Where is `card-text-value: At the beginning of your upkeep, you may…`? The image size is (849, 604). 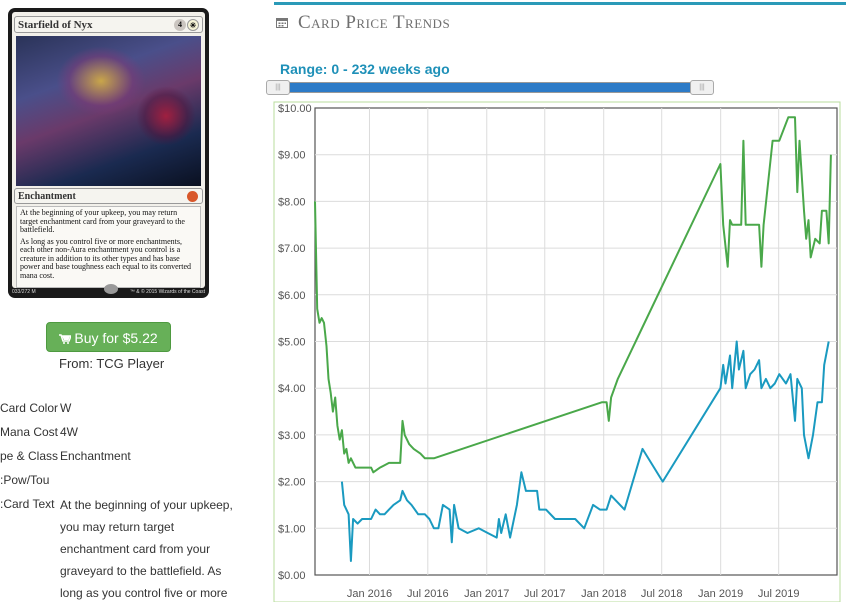 card-text-value: At the beginning of your upkeep, you may… is located at coordinates (146, 549).